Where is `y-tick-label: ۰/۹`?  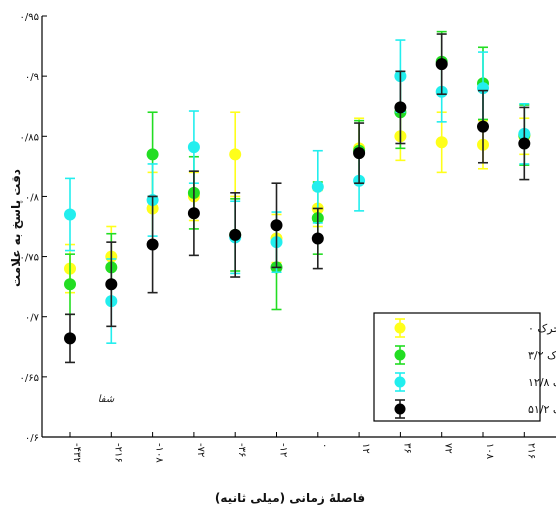 y-tick-label: ۰/۹ is located at coordinates (32, 77).